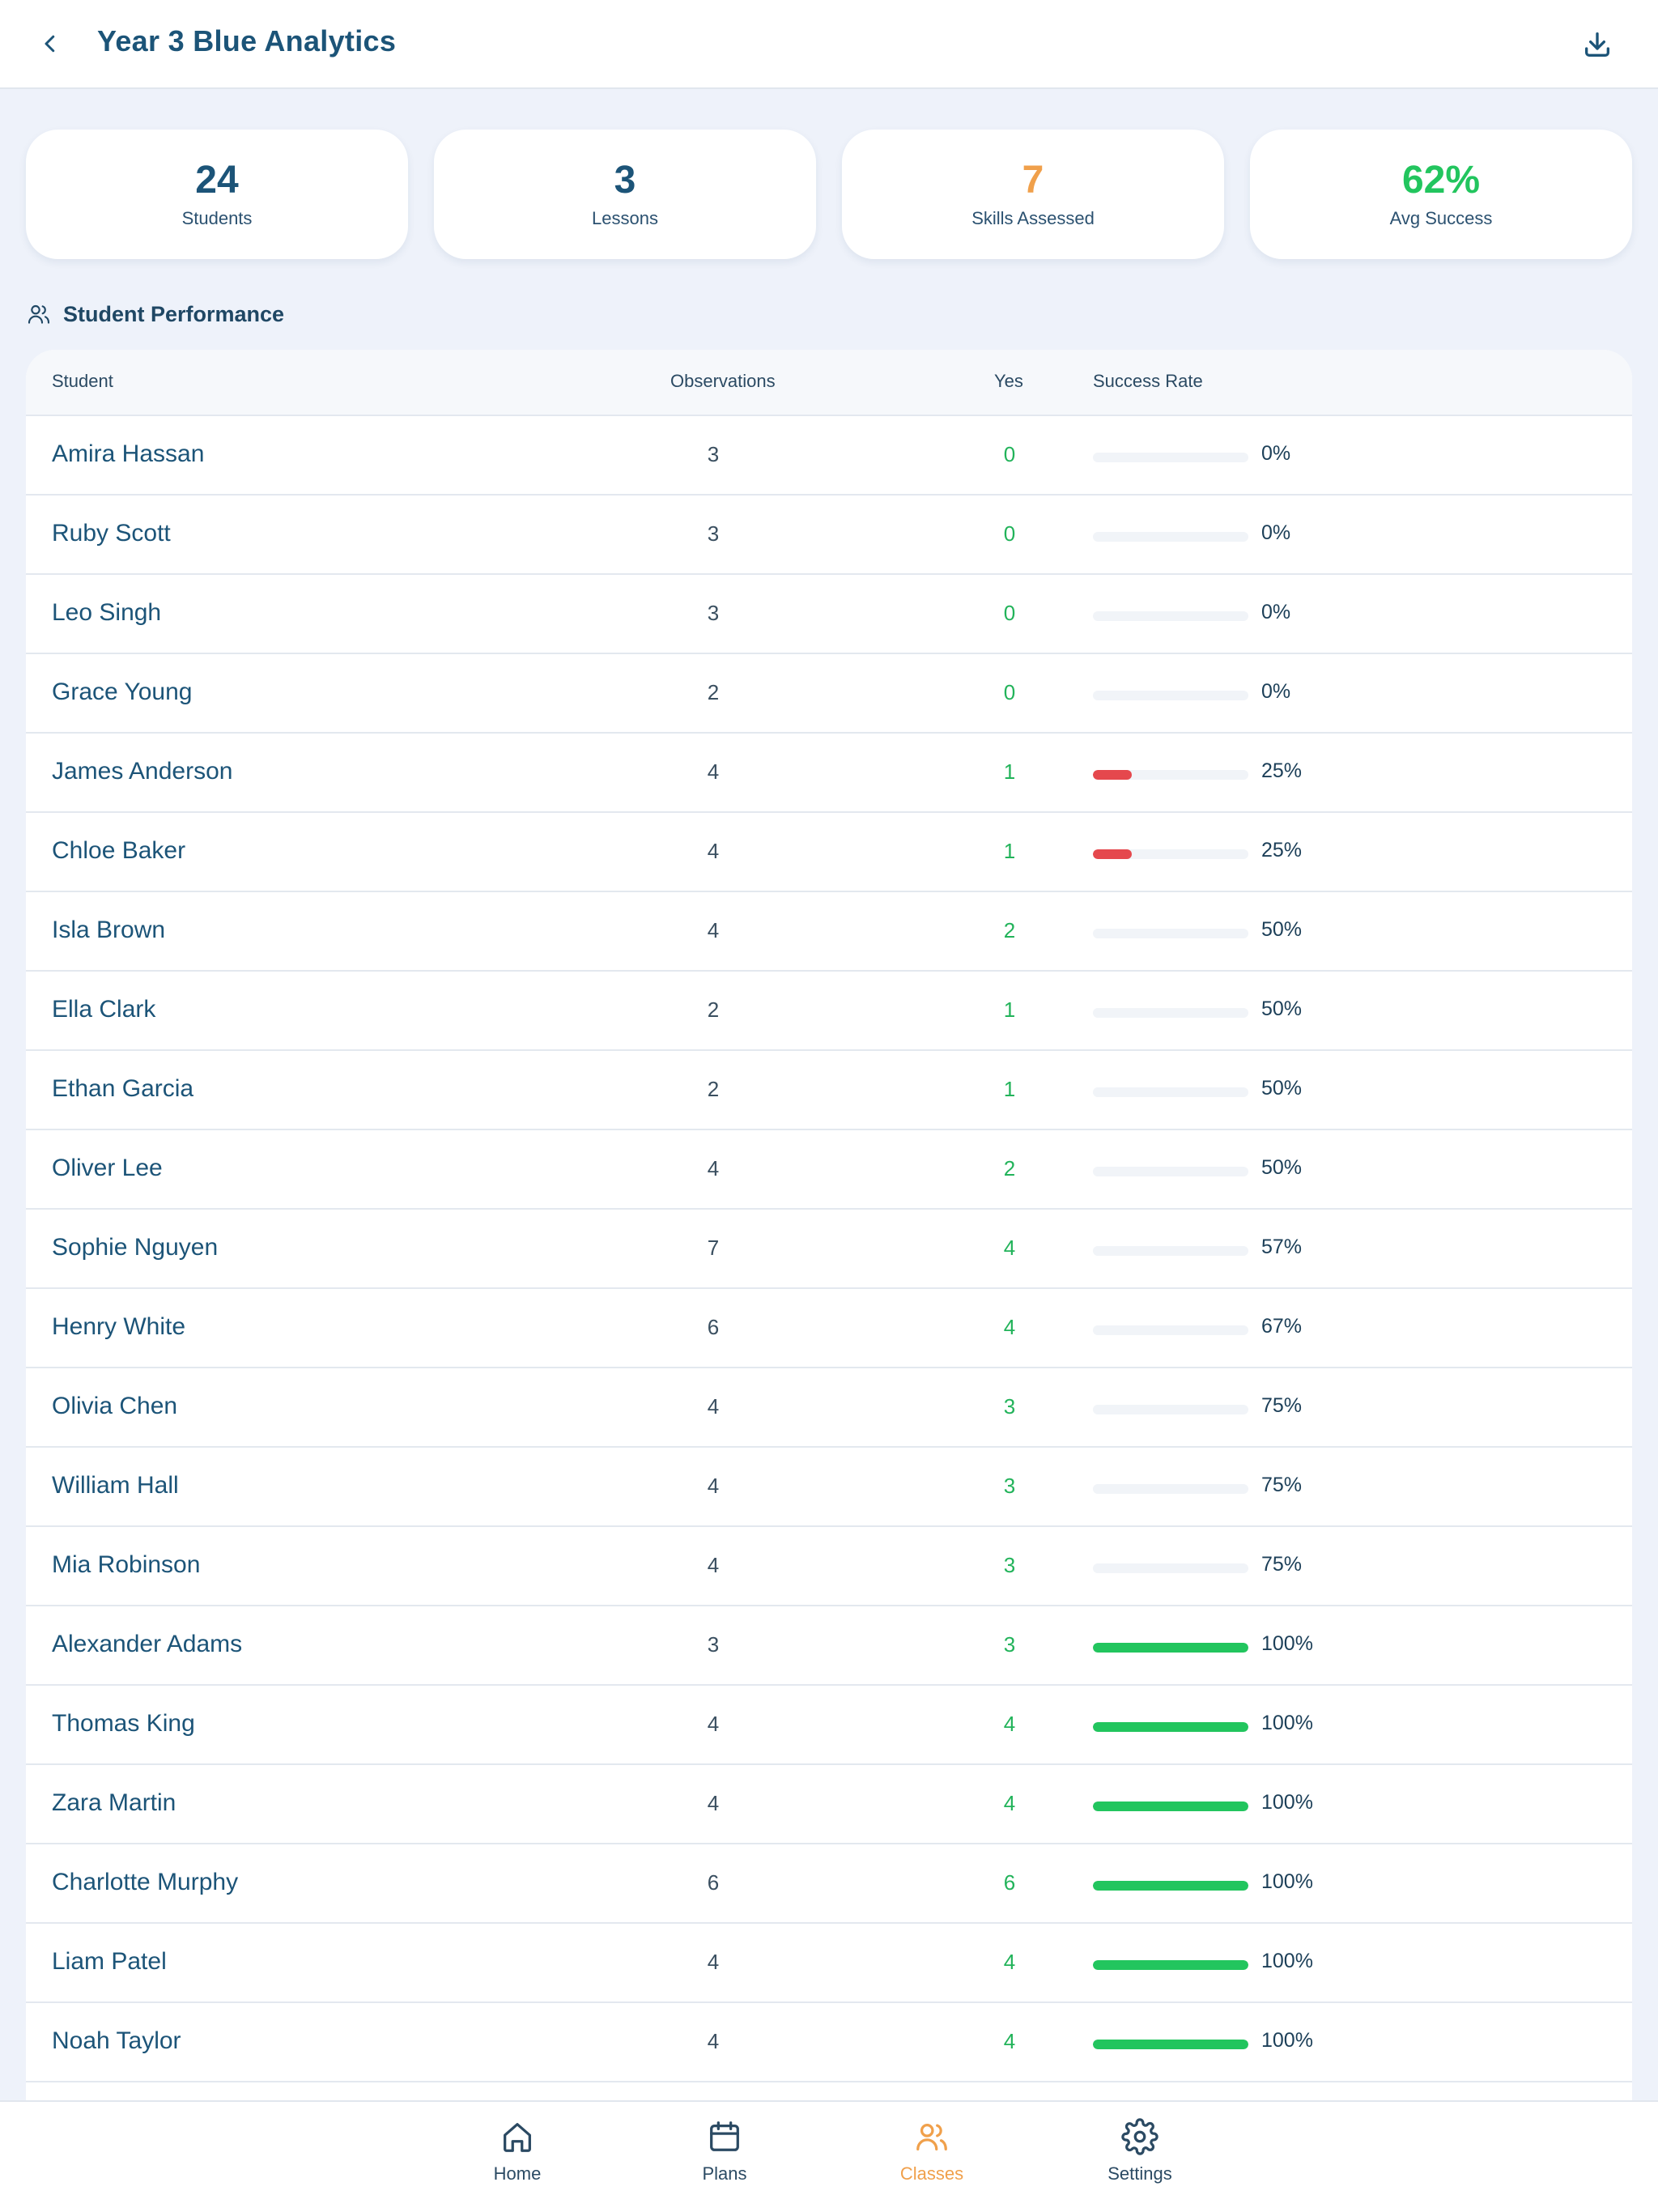 Image resolution: width=1658 pixels, height=2212 pixels. What do you see at coordinates (829, 852) in the screenshot?
I see `table-row: Chloe Baker 4 1 25%` at bounding box center [829, 852].